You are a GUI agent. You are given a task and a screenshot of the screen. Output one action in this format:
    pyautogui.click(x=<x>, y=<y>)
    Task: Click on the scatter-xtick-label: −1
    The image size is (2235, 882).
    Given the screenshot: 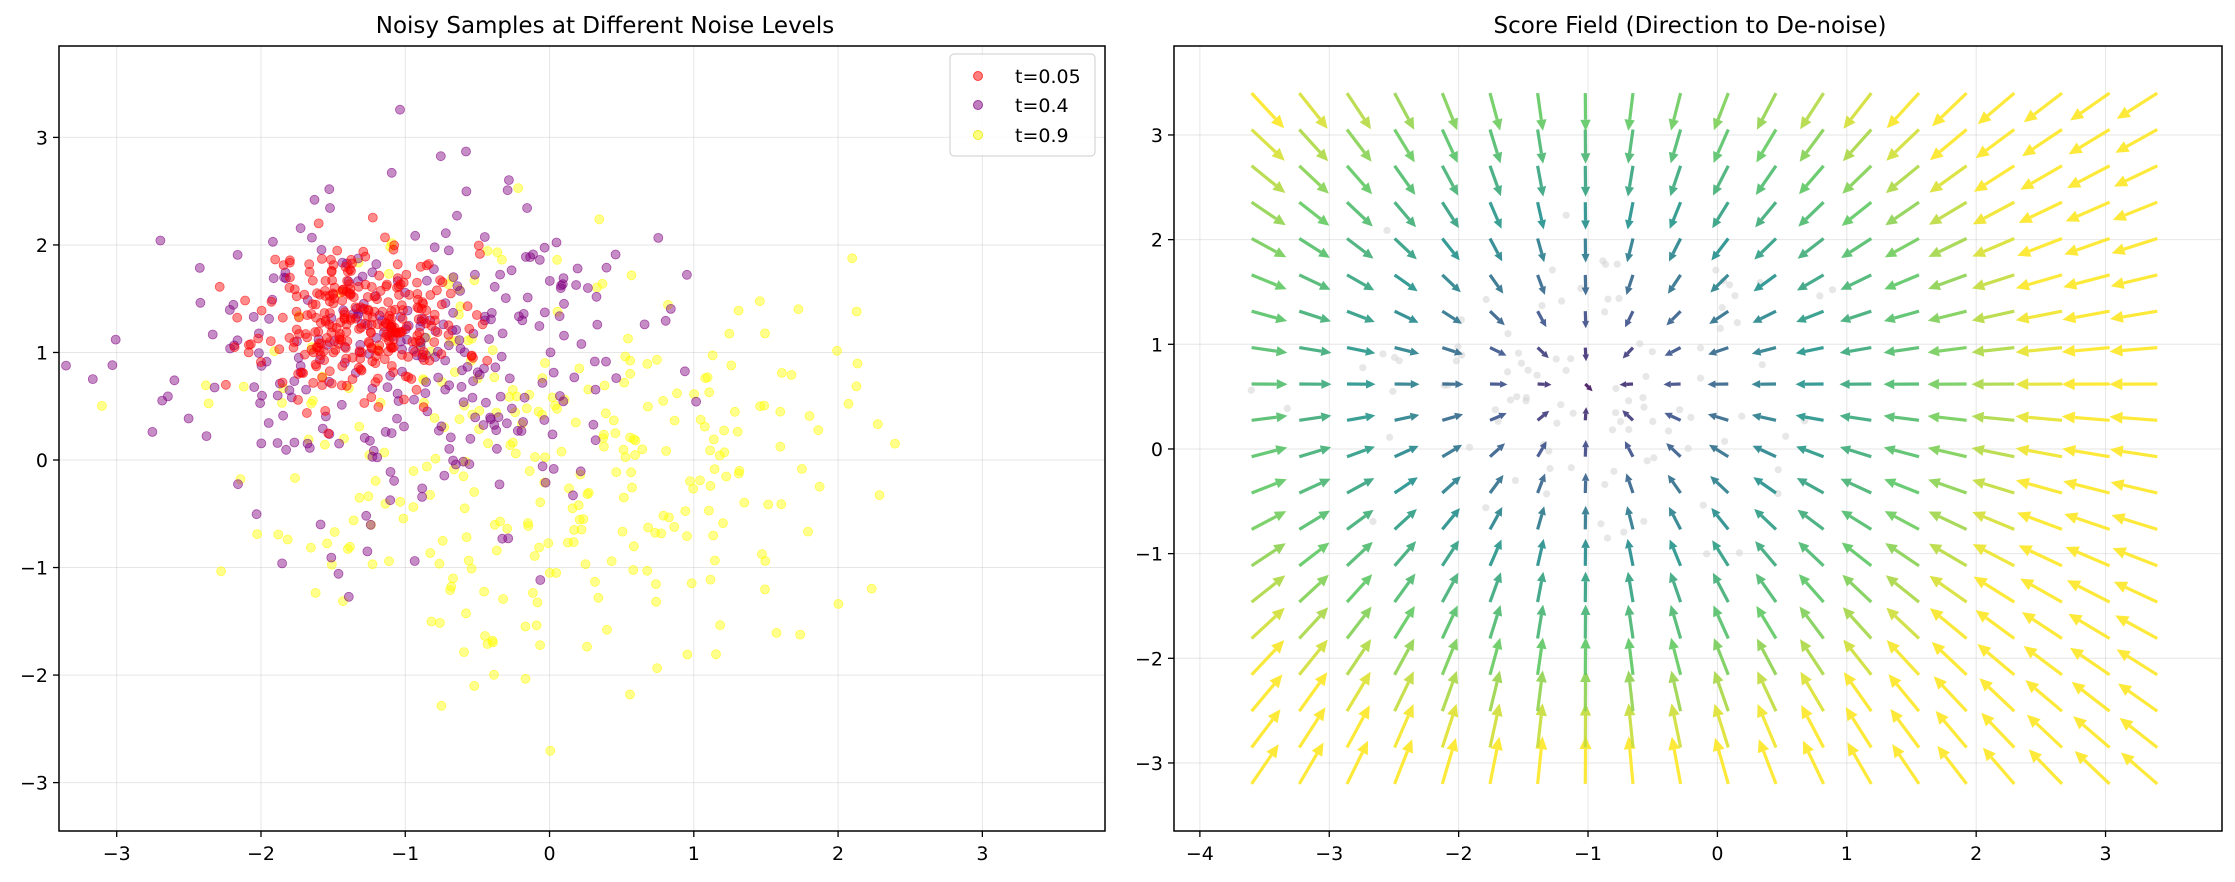 What is the action you would take?
    pyautogui.click(x=405, y=854)
    